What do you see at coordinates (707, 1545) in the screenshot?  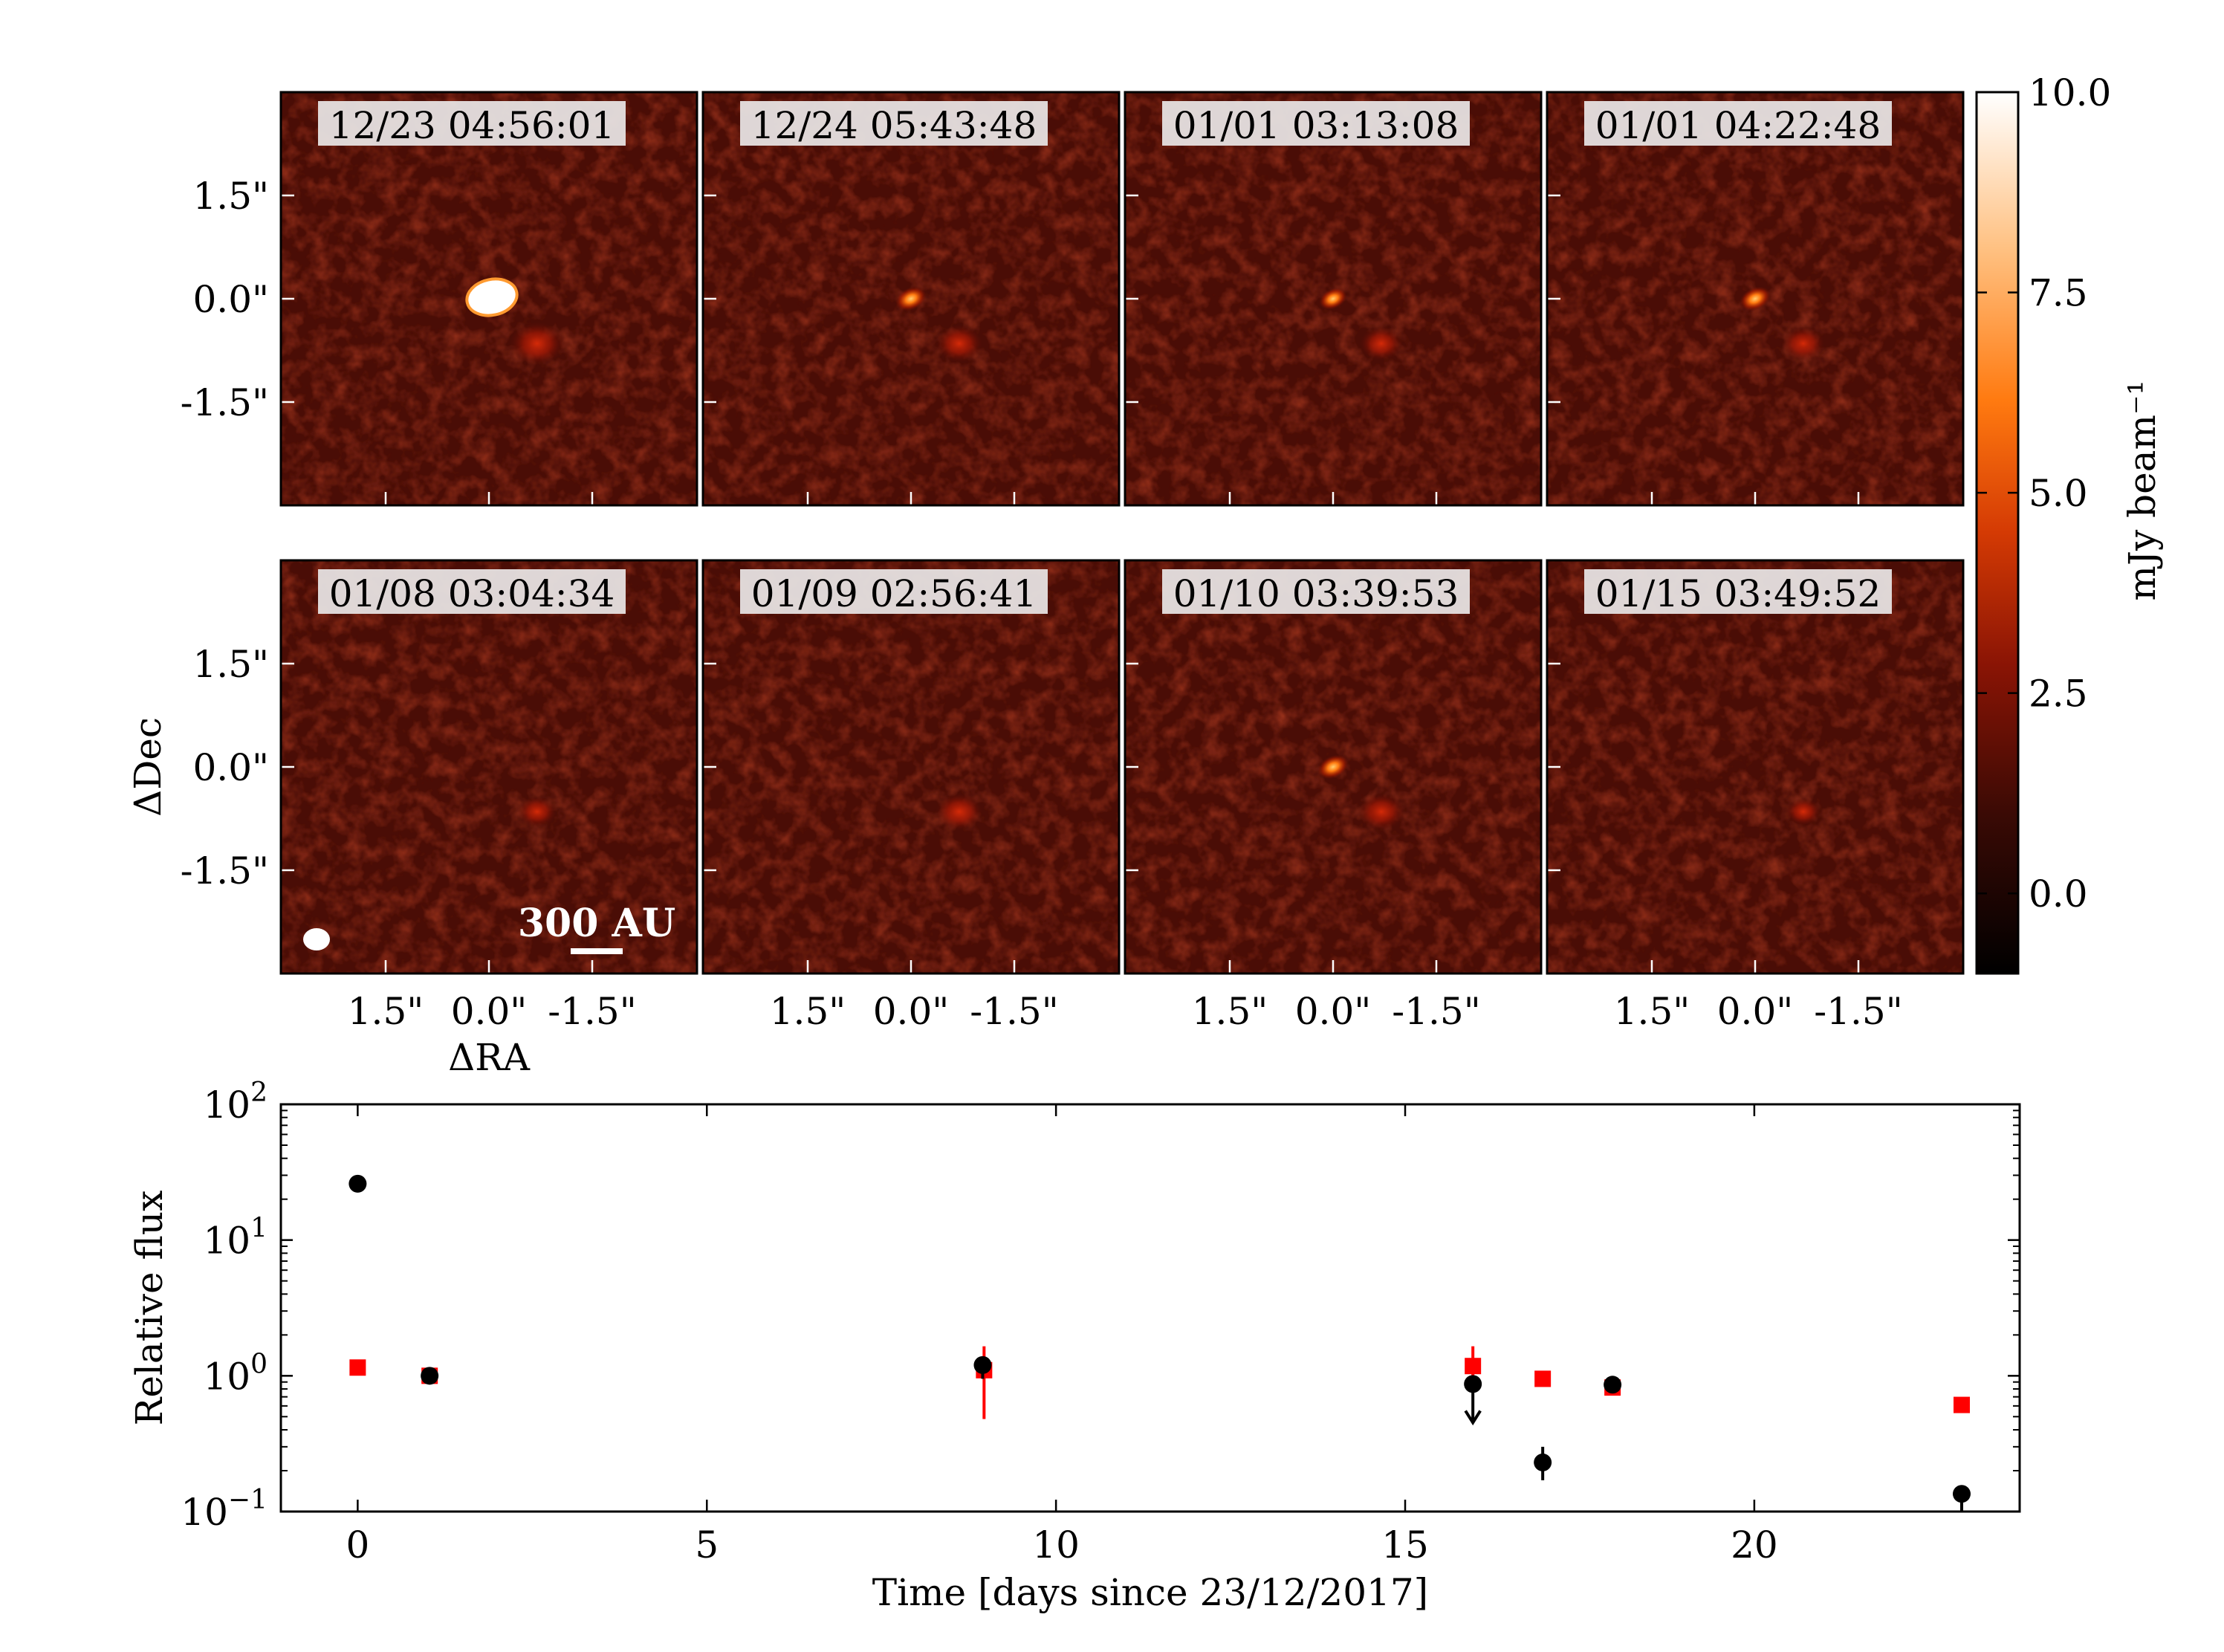 I see `x-tick-label: 5` at bounding box center [707, 1545].